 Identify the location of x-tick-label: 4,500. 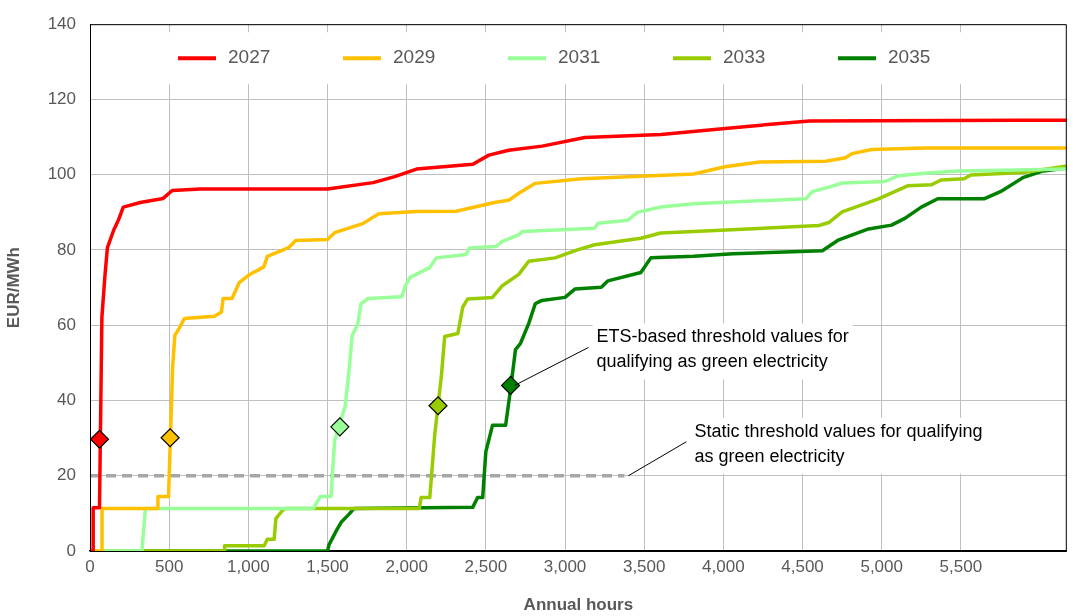
(802, 566).